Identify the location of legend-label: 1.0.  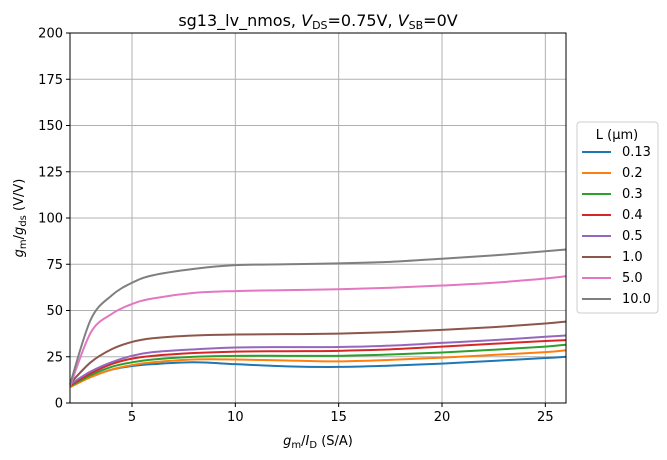
(632, 257).